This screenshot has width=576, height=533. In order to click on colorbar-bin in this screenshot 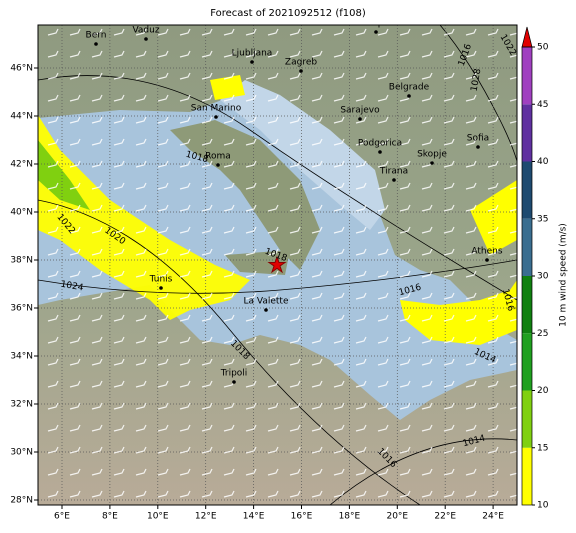, I will do `click(527, 419)`.